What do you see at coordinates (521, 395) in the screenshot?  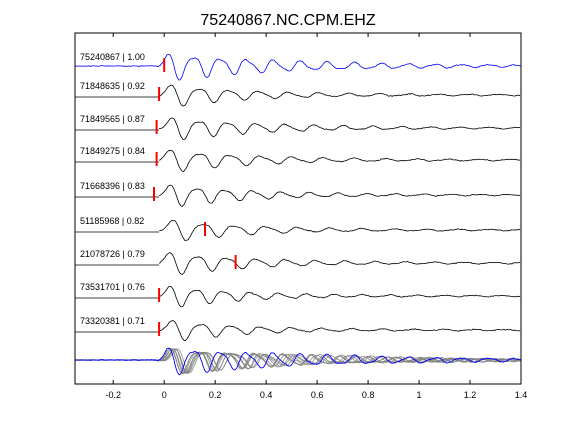 I see `x-tick-label: 1.4` at bounding box center [521, 395].